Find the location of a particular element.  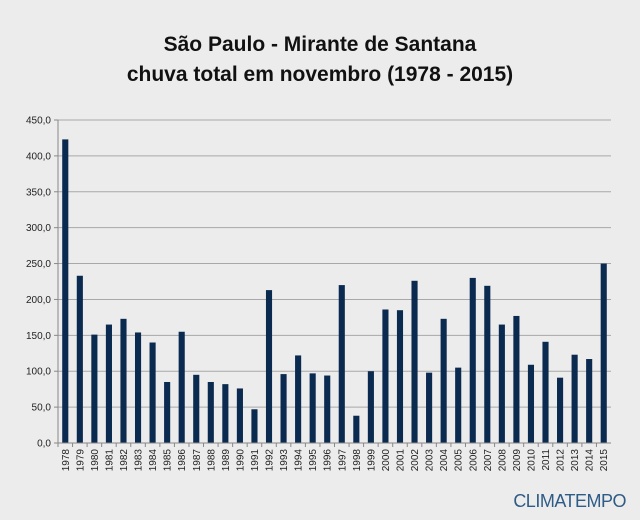

x-tick-label-1998: 1998 is located at coordinates (357, 460).